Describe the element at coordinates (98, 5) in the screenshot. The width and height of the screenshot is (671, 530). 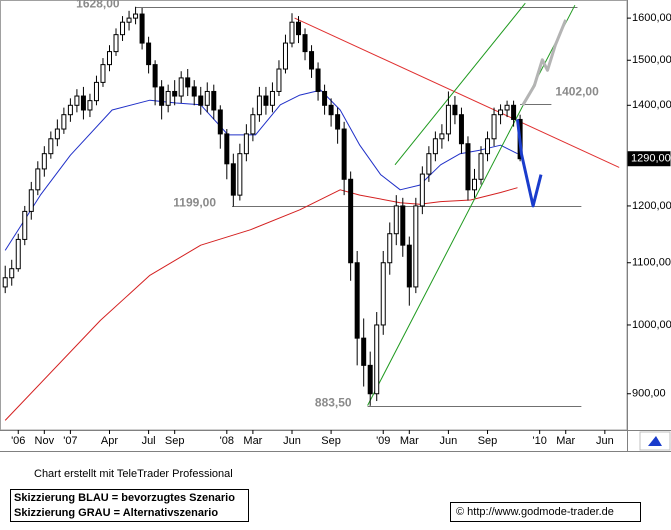
I see `level-label: 1628,00` at that location.